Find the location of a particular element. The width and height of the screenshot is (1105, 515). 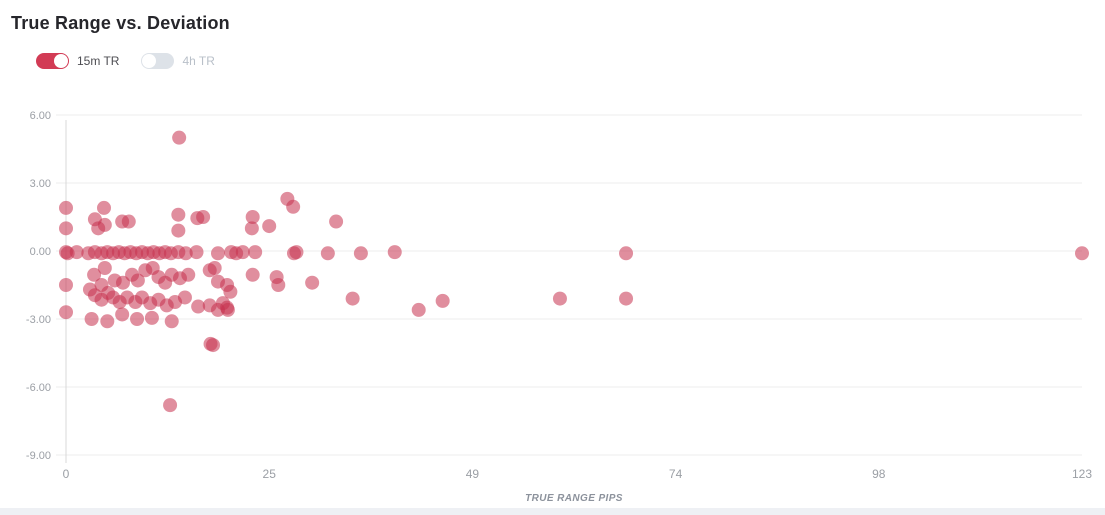

legend: 15m TR 4h TR is located at coordinates (125, 61).